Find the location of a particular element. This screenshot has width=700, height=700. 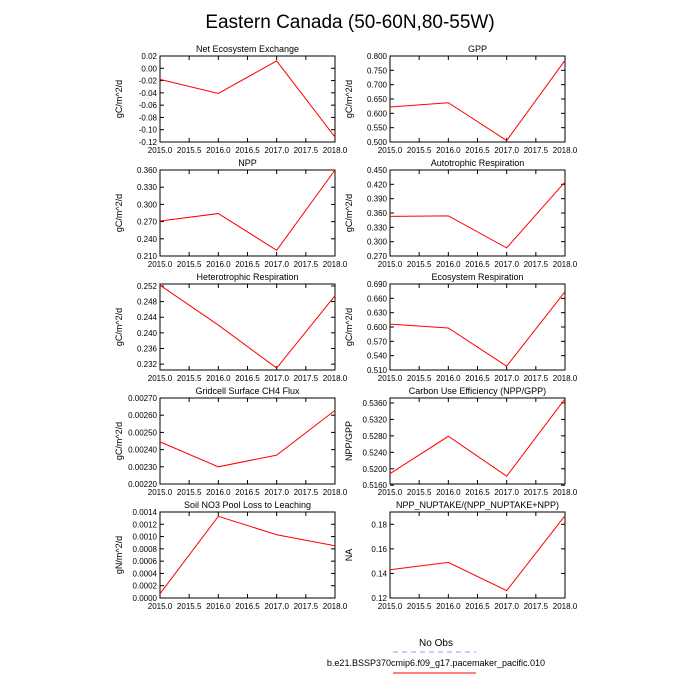

panel-soil-no3-pool-loss-to-leaching-xtick-label: 2015.0 is located at coordinates (160, 606).